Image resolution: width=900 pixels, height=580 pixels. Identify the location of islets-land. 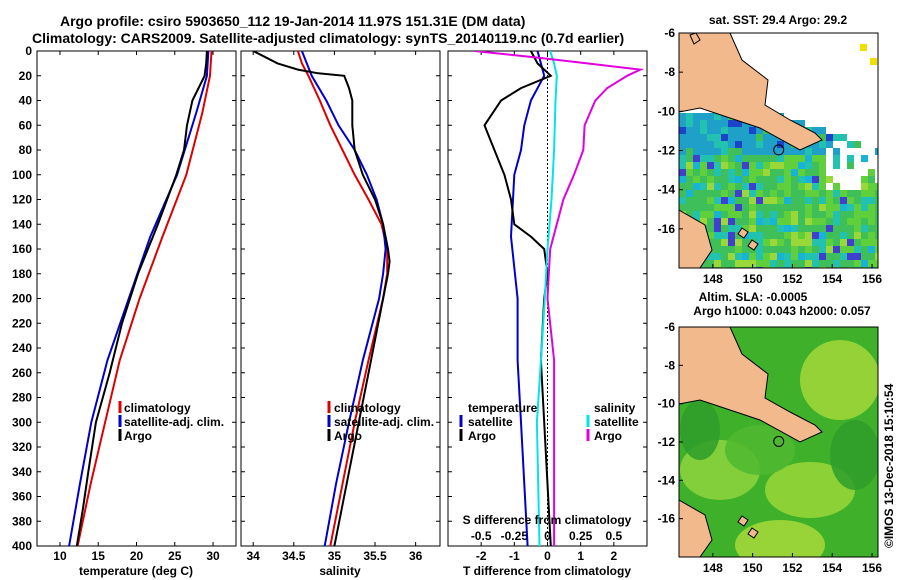
(748, 527).